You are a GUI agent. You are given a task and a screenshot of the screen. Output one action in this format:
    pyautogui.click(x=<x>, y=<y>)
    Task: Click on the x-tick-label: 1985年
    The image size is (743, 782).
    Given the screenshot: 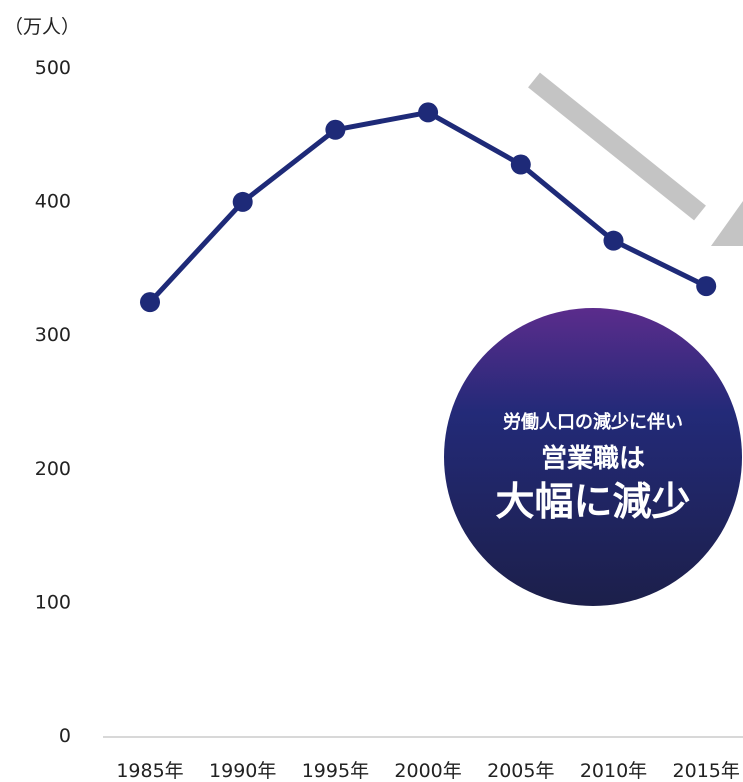 What is the action you would take?
    pyautogui.click(x=149, y=771)
    